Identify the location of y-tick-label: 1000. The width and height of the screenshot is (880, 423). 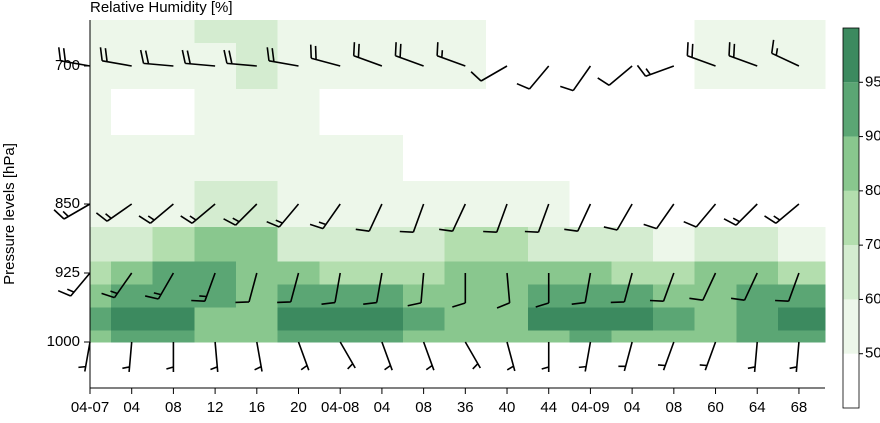
(63, 341).